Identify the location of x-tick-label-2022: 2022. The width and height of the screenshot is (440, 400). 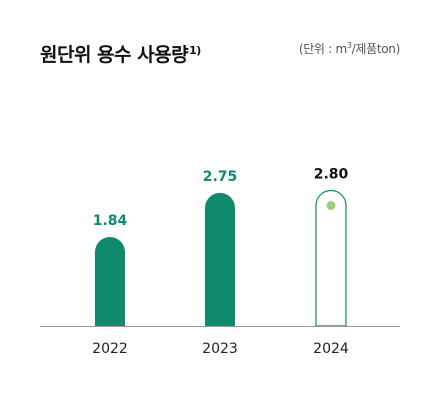
(110, 349).